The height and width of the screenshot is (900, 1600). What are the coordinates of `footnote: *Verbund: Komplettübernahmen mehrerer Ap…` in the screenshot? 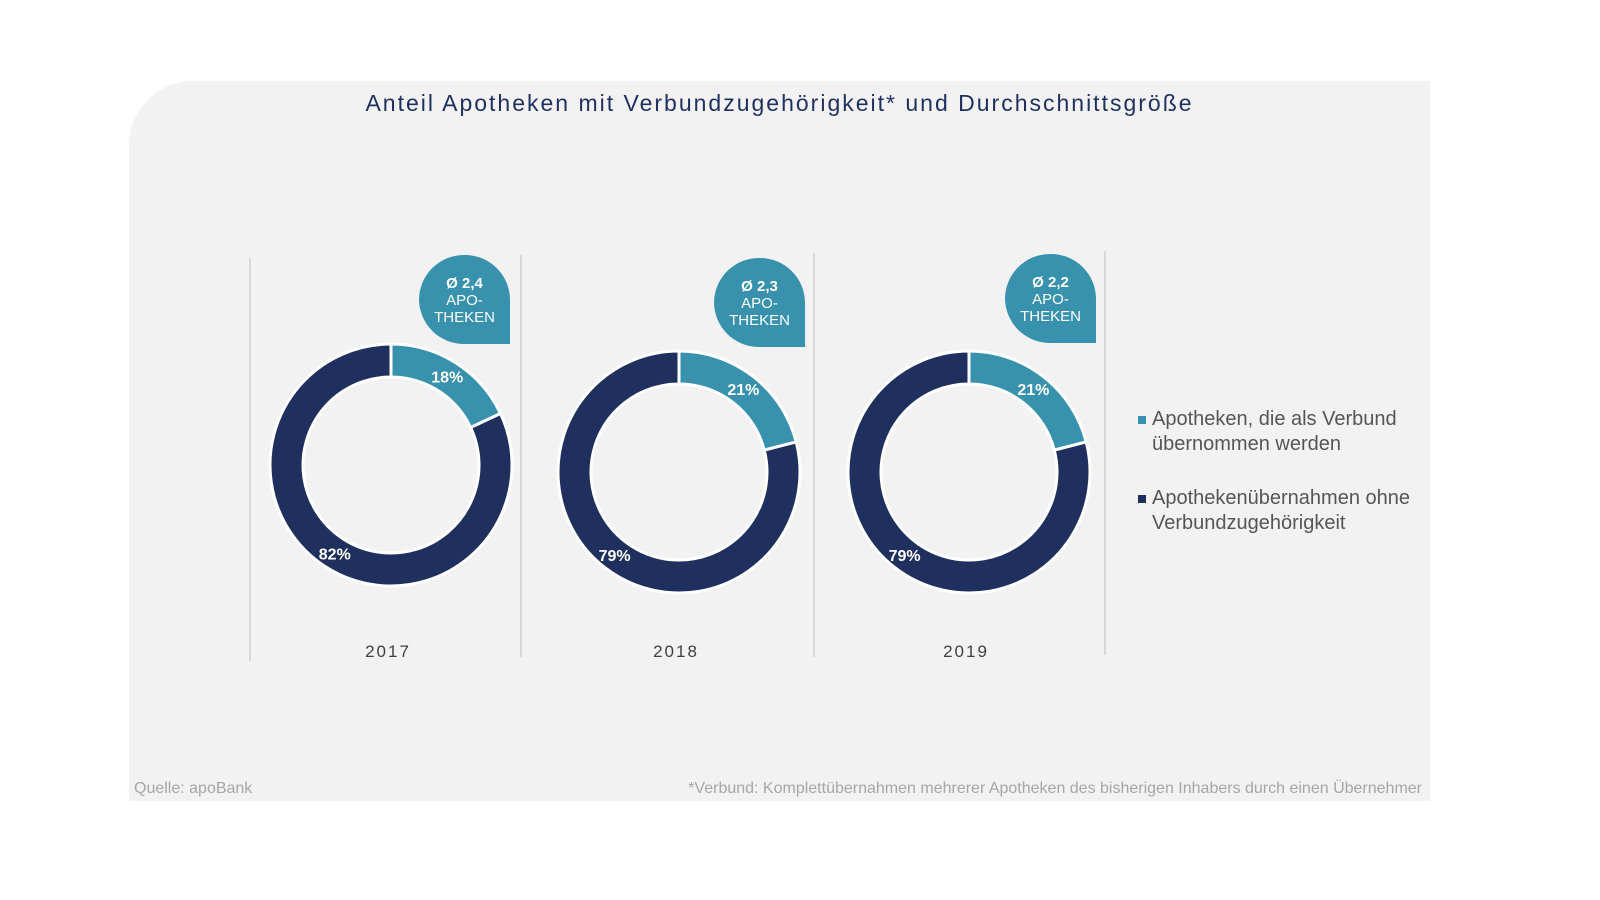 It's located at (1055, 788).